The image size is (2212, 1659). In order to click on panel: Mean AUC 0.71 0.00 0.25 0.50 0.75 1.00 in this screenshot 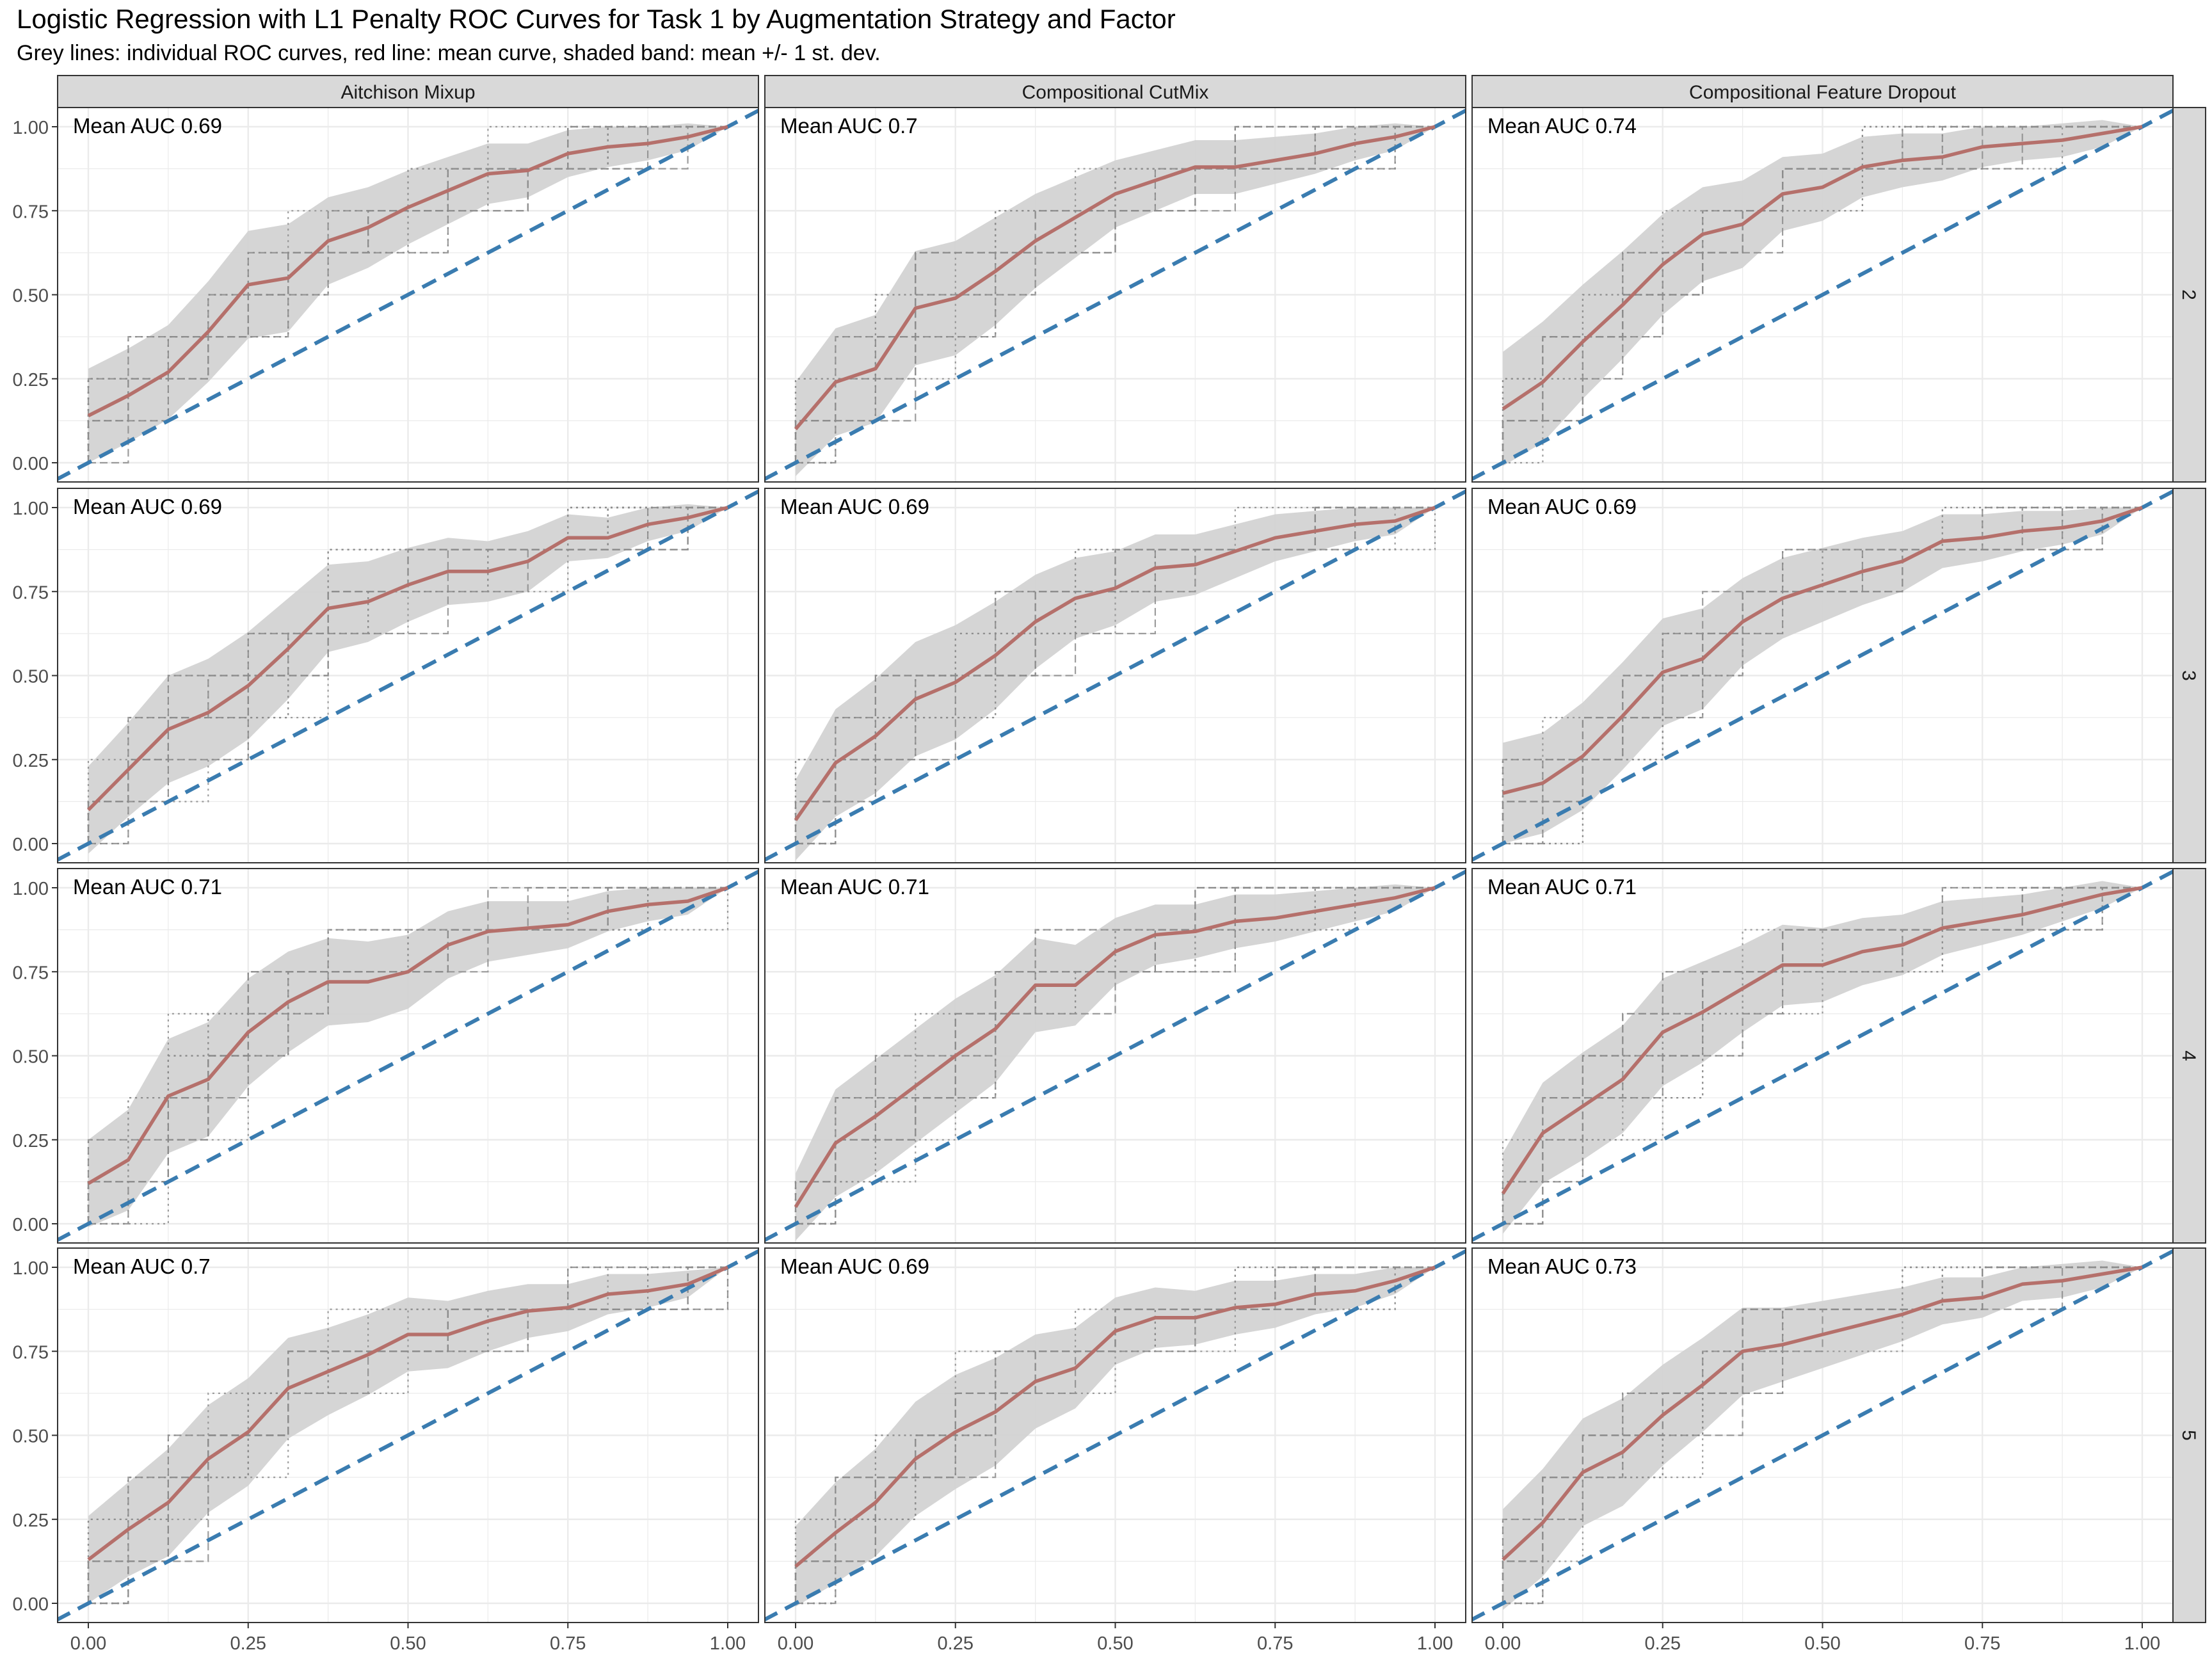, I will do `click(386, 1056)`.